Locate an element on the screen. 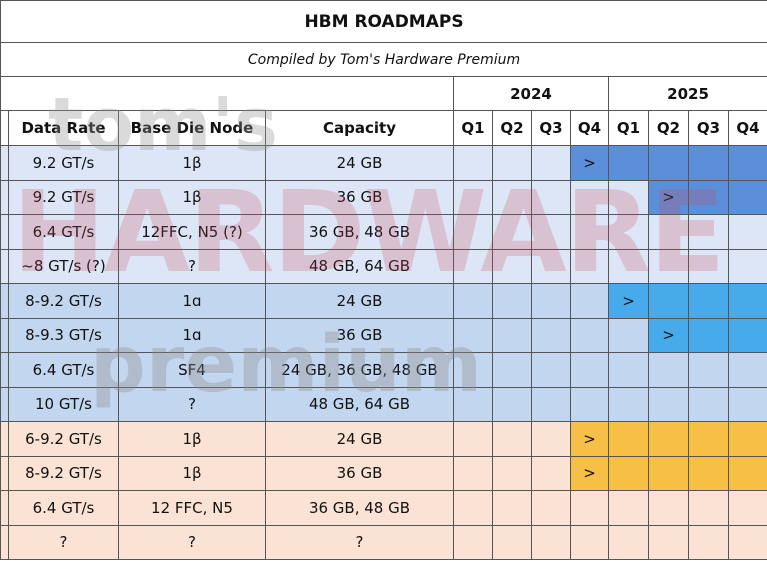 The width and height of the screenshot is (767, 566). year: 2025 is located at coordinates (687, 93).